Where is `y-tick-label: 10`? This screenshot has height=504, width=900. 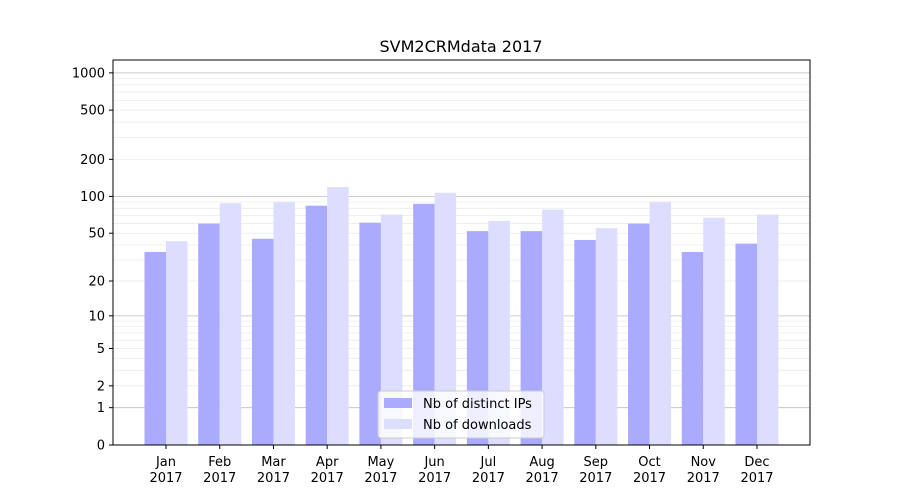 y-tick-label: 10 is located at coordinates (96, 316).